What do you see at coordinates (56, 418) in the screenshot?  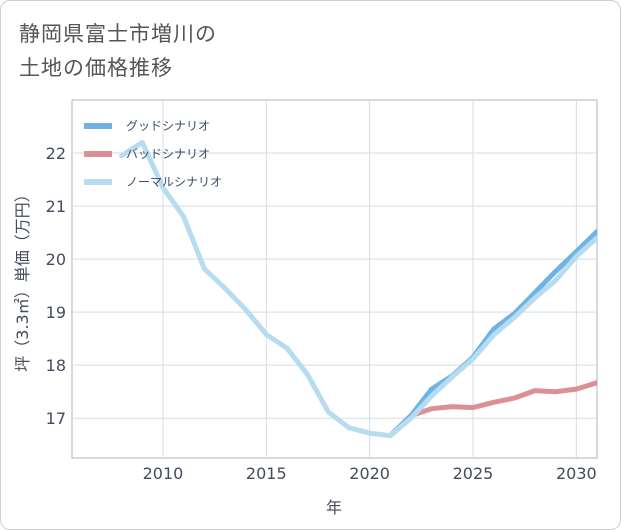 I see `y-tick-label: 17` at bounding box center [56, 418].